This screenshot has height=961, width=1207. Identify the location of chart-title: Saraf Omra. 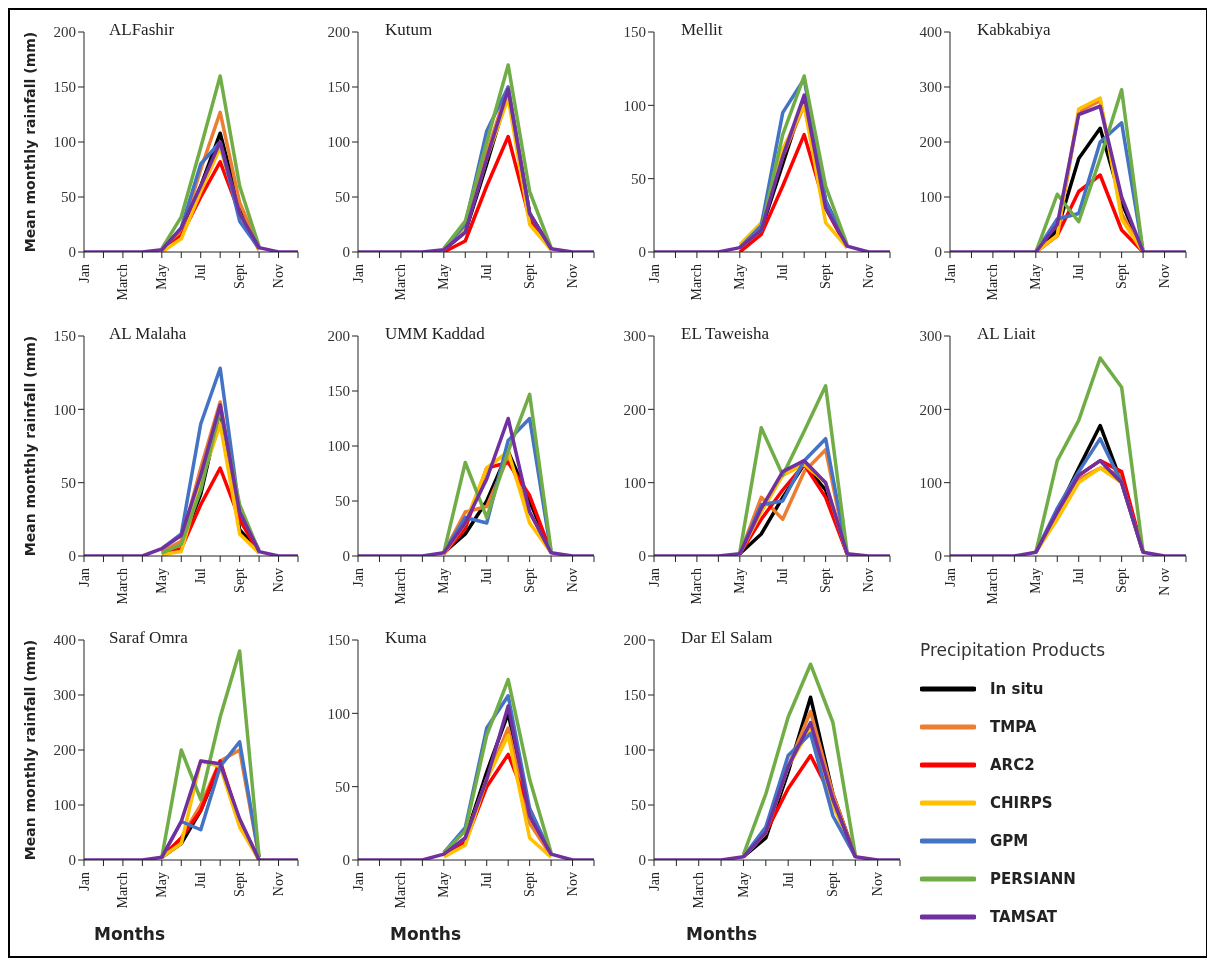
(148, 638).